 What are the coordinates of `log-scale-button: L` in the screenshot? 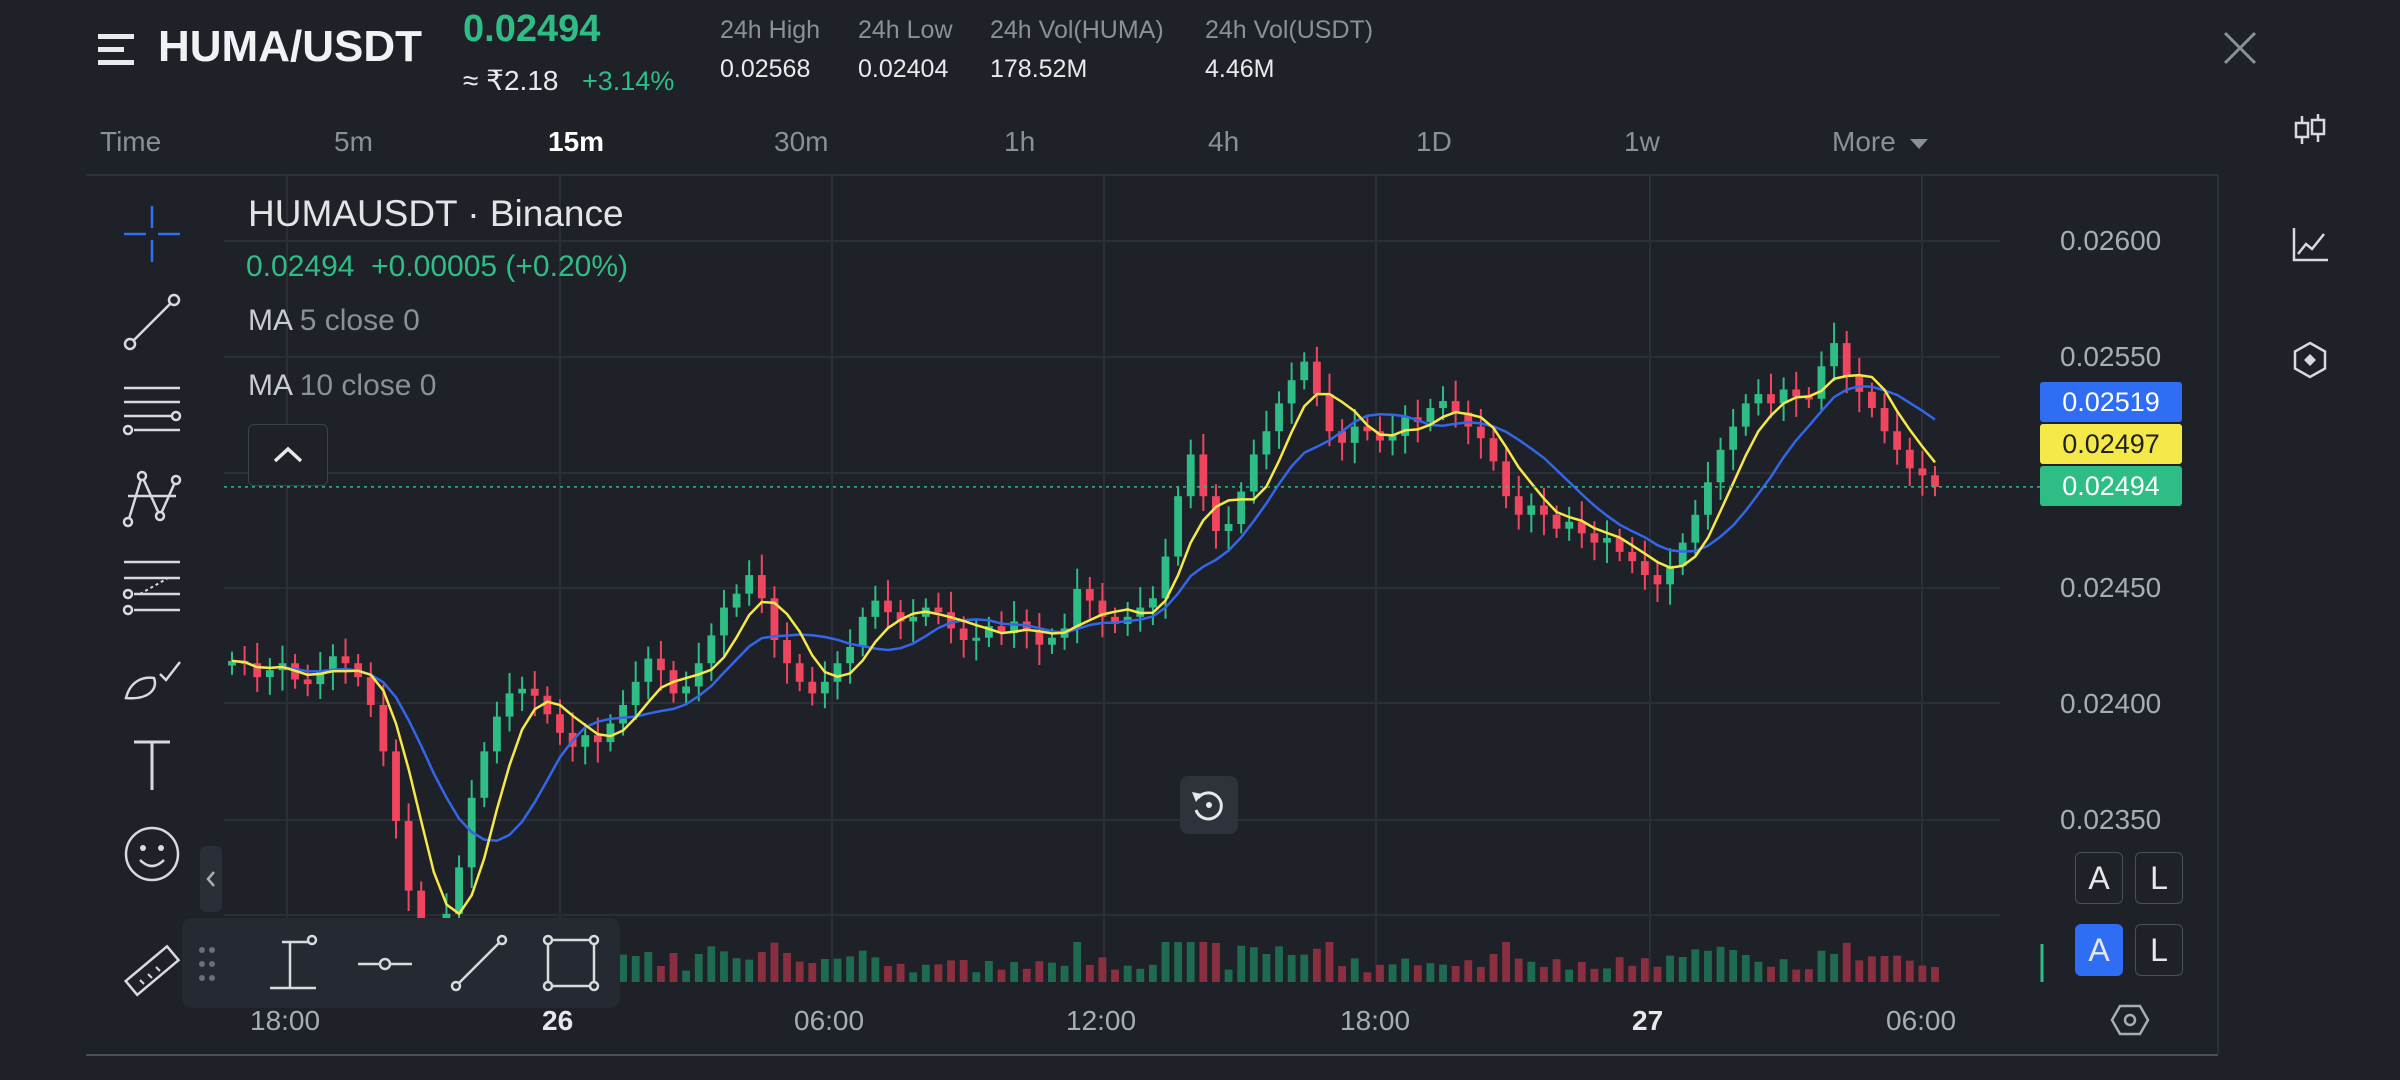 It's located at (2159, 878).